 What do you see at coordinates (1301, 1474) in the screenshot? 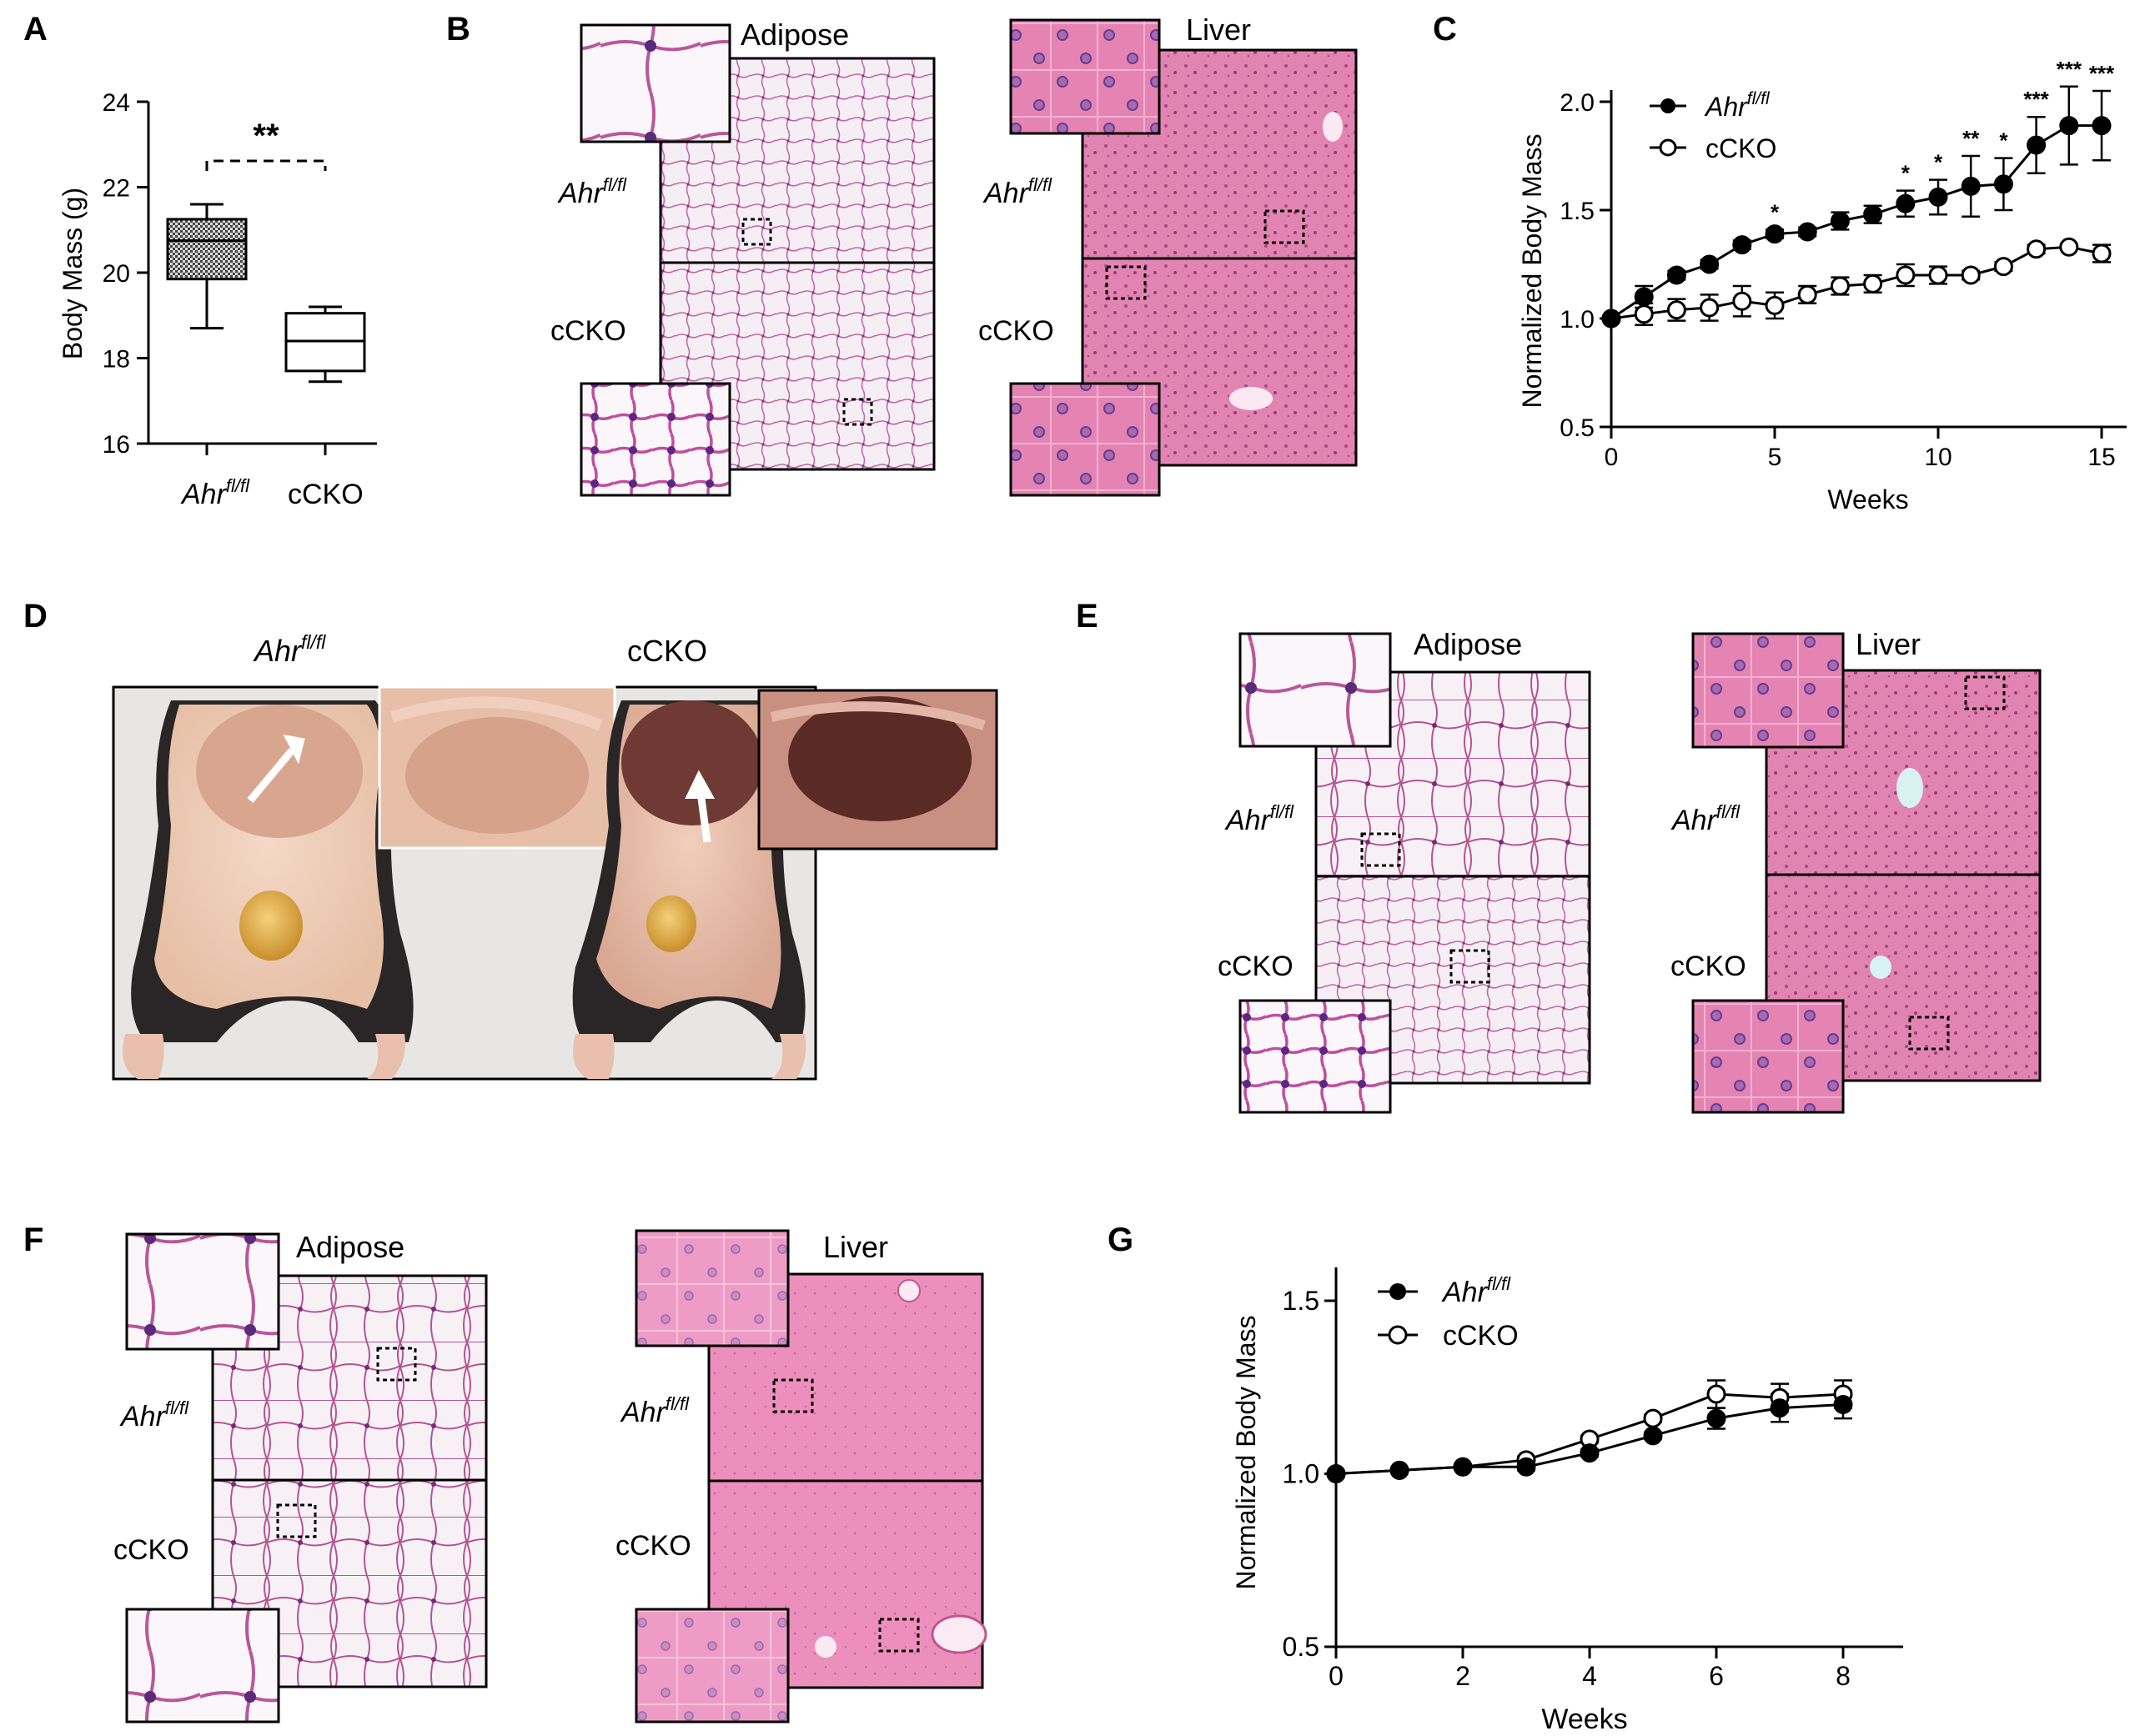
I see `chart-g-ytick-label: 1.0` at bounding box center [1301, 1474].